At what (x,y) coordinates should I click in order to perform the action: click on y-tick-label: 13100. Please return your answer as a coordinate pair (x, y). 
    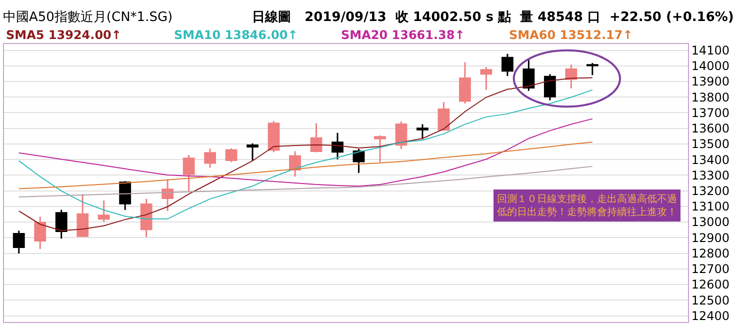
    Looking at the image, I should click on (710, 207).